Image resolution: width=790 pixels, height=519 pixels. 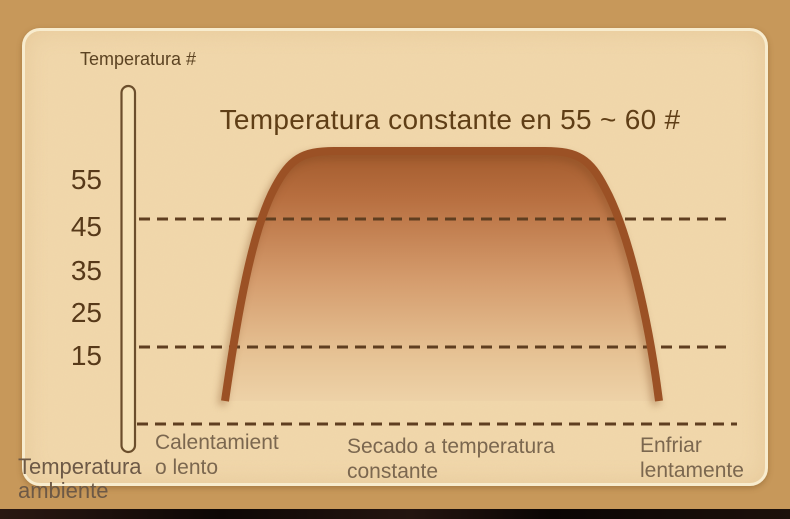 What do you see at coordinates (692, 470) in the screenshot?
I see `phase-label-cooling-line2: lentamente` at bounding box center [692, 470].